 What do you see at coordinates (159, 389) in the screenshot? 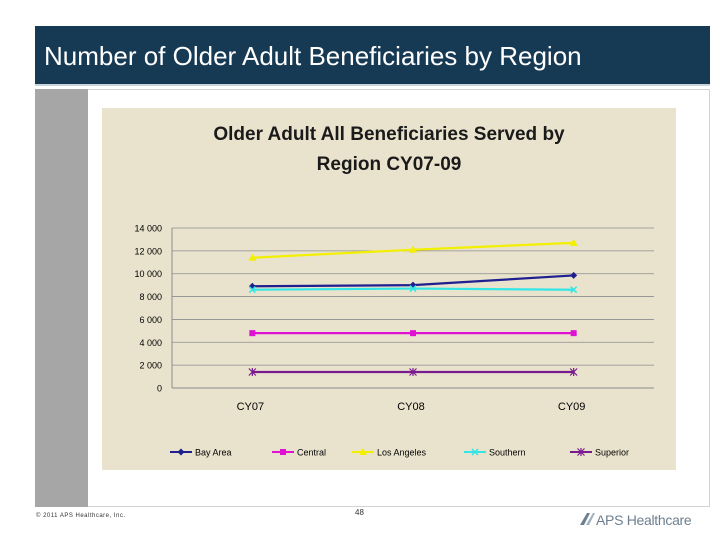
I see `y-tick-label: 0` at bounding box center [159, 389].